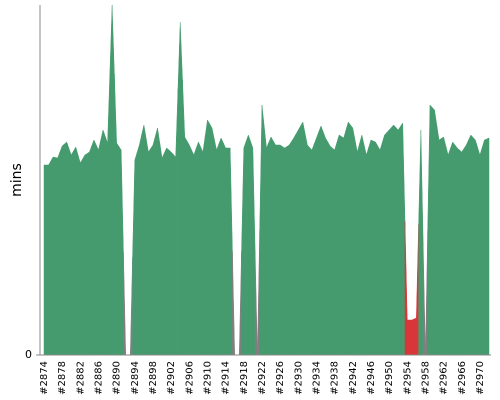 The image size is (500, 400). What do you see at coordinates (280, 378) in the screenshot?
I see `x-tick-label: #2926` at bounding box center [280, 378].